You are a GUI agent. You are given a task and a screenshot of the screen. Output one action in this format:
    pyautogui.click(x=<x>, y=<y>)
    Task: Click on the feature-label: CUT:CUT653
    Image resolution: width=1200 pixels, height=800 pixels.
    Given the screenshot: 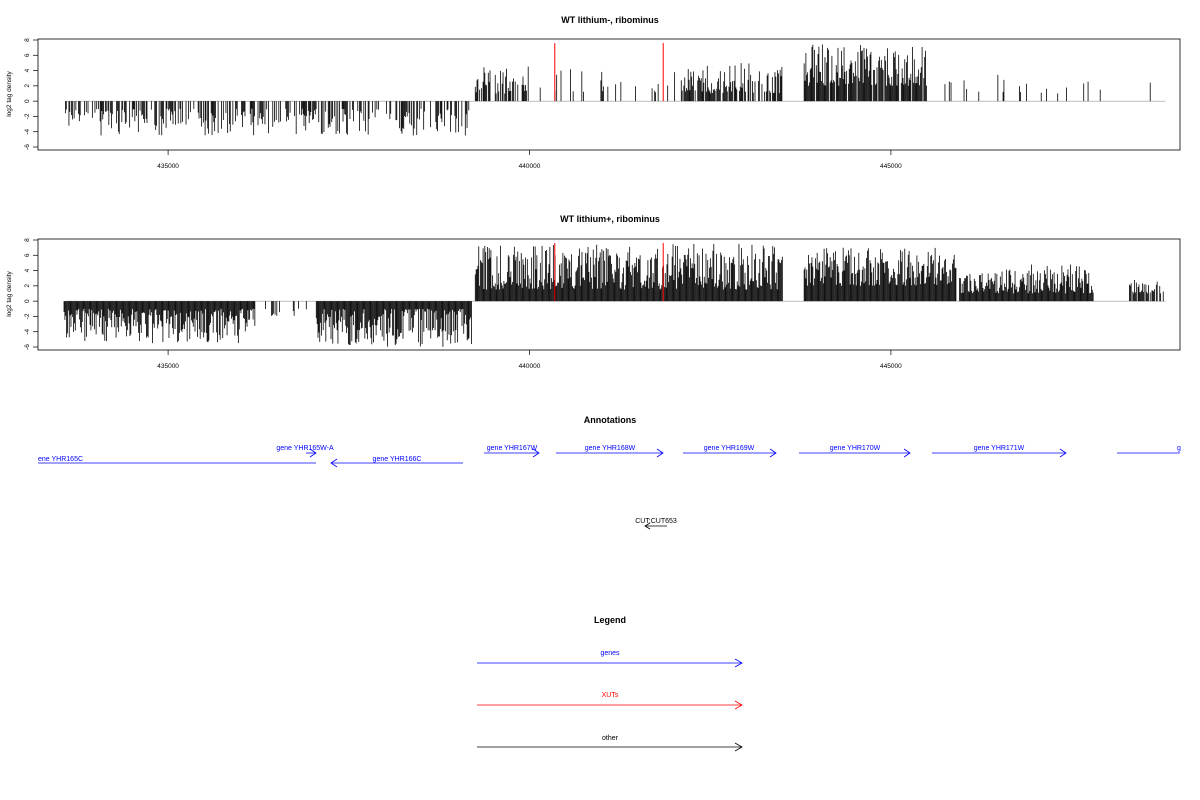 What is the action you would take?
    pyautogui.click(x=656, y=521)
    